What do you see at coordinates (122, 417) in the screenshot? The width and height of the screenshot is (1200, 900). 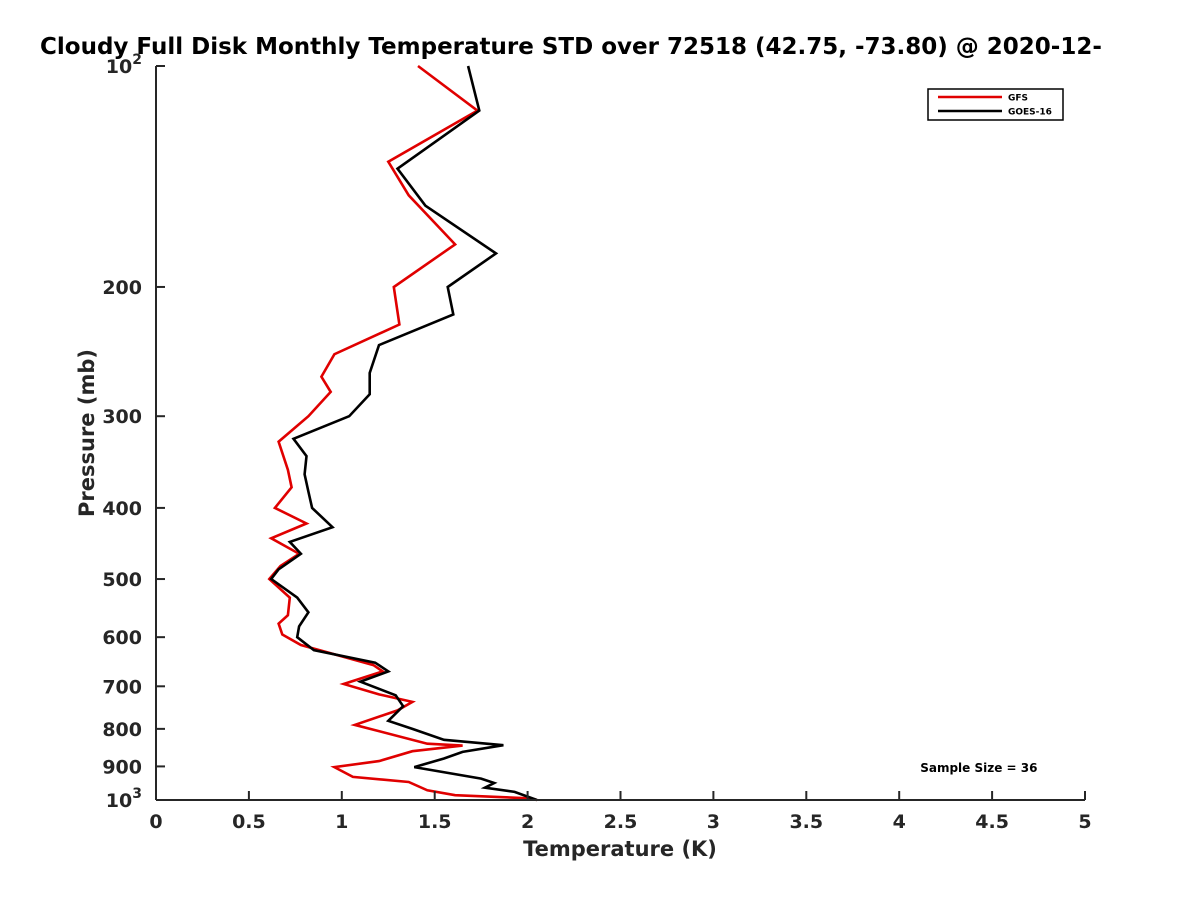 I see `y-tick-label: 300` at bounding box center [122, 417].